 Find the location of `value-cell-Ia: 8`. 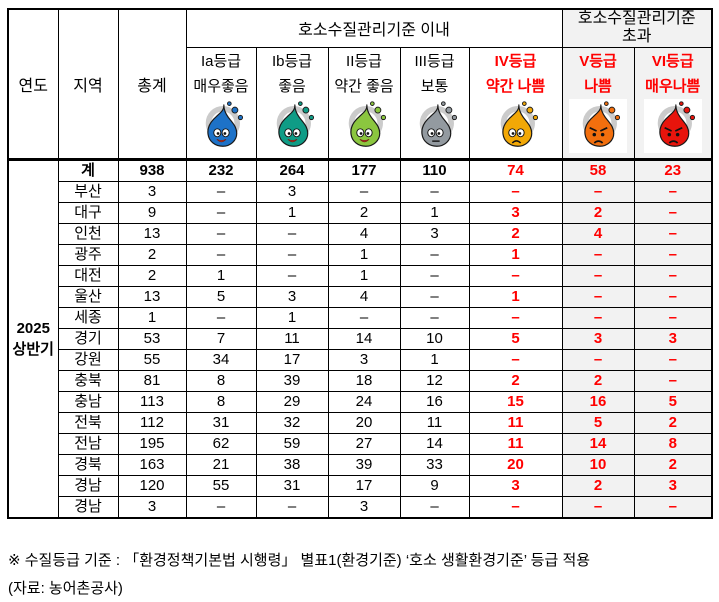

value-cell-Ia: 8 is located at coordinates (221, 401).